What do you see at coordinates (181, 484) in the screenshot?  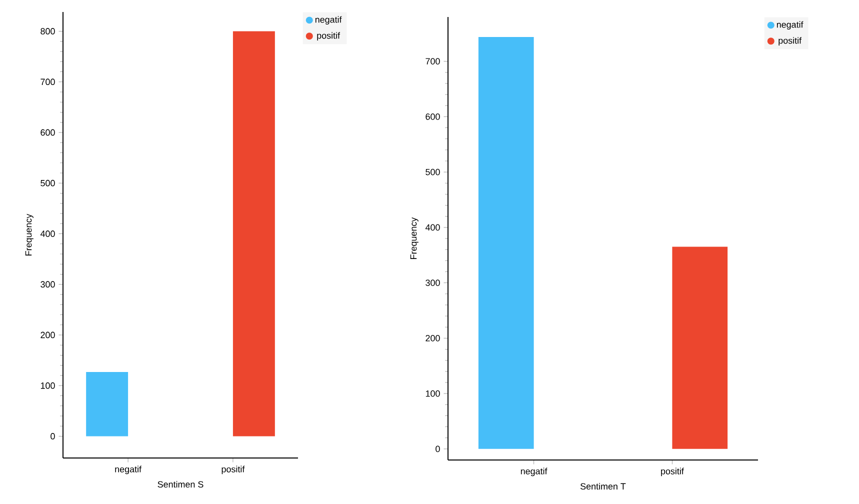 I see `x-axis-title: Sentimen S` at bounding box center [181, 484].